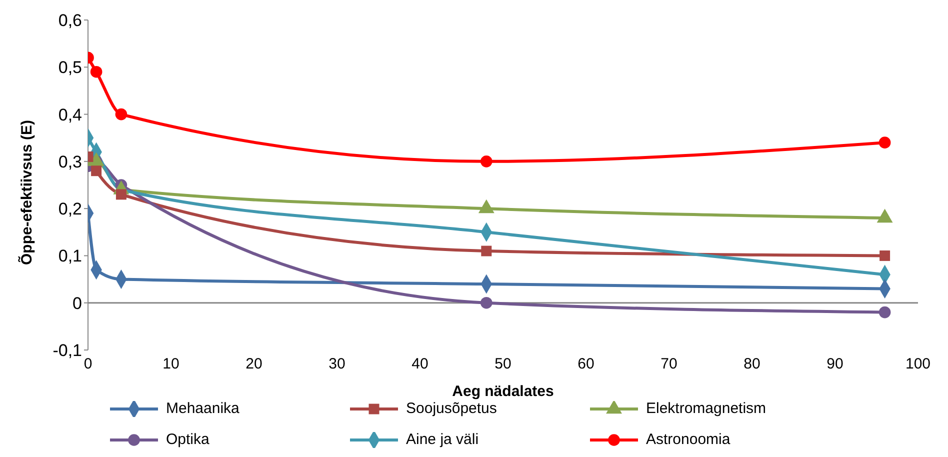 This screenshot has height=457, width=948. What do you see at coordinates (337, 364) in the screenshot?
I see `x-tick-label: 30` at bounding box center [337, 364].